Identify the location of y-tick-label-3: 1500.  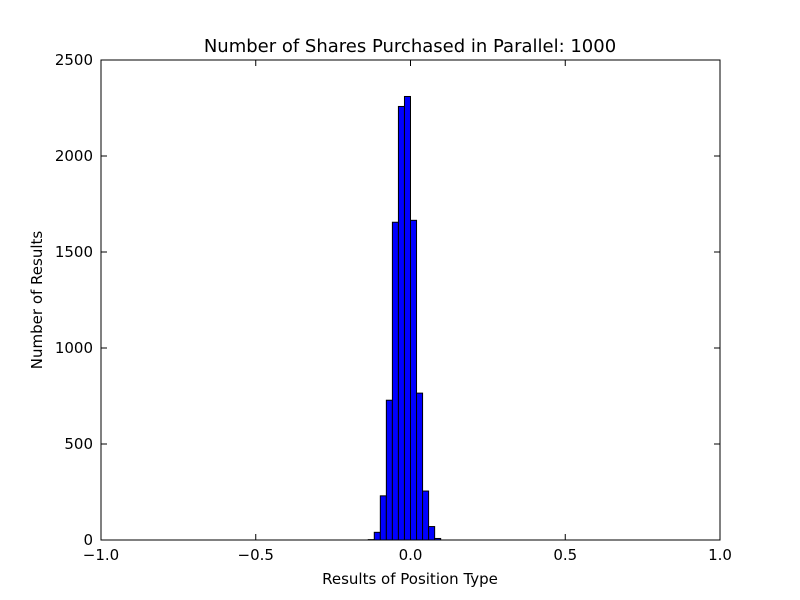
(74, 252).